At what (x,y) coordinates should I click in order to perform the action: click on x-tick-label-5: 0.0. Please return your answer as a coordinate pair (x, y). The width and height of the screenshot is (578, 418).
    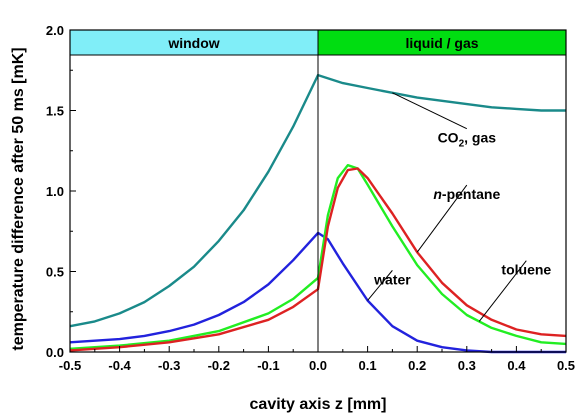
    Looking at the image, I should click on (318, 365).